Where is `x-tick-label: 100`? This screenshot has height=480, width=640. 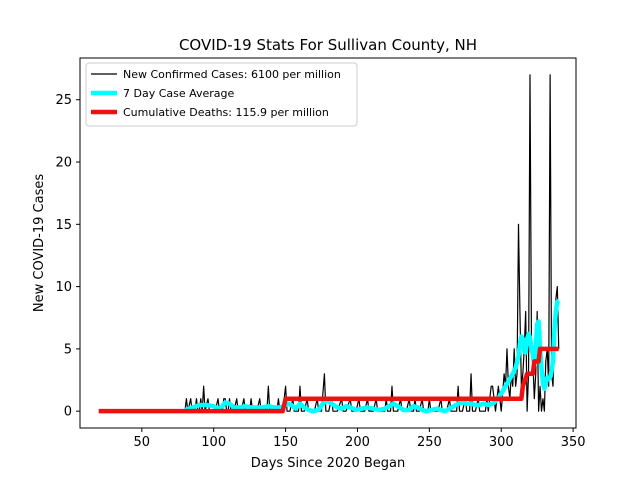 x-tick-label: 100 is located at coordinates (213, 442).